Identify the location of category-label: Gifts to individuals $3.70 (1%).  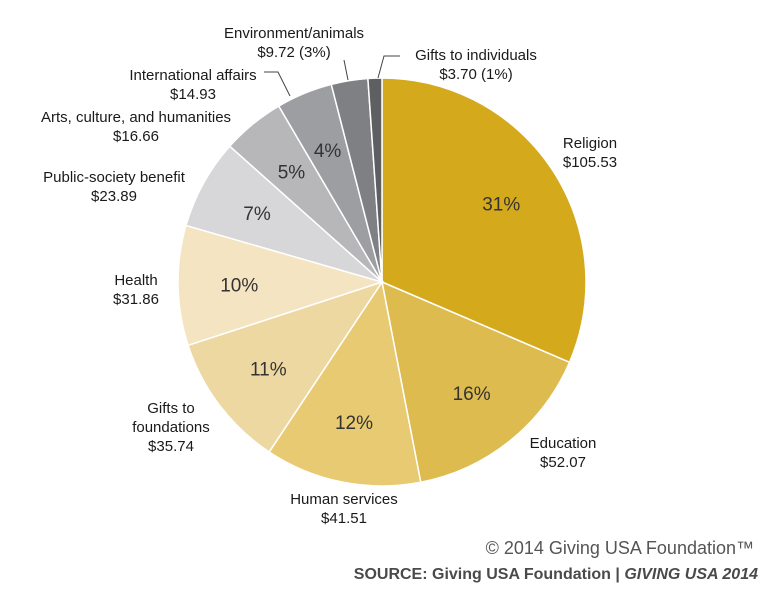
(476, 65).